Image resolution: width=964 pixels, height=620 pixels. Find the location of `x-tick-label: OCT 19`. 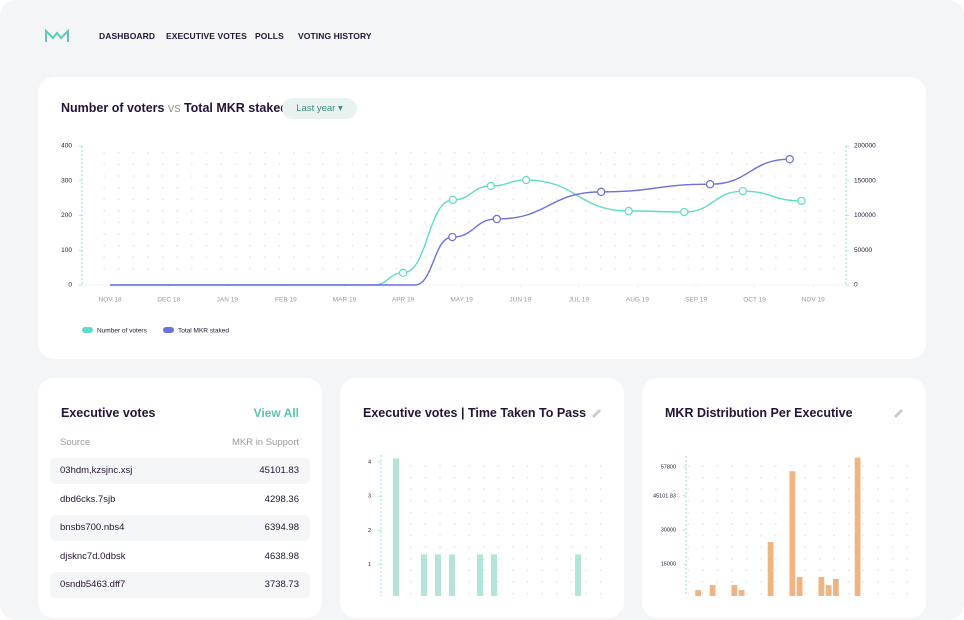

x-tick-label: OCT 19 is located at coordinates (754, 300).